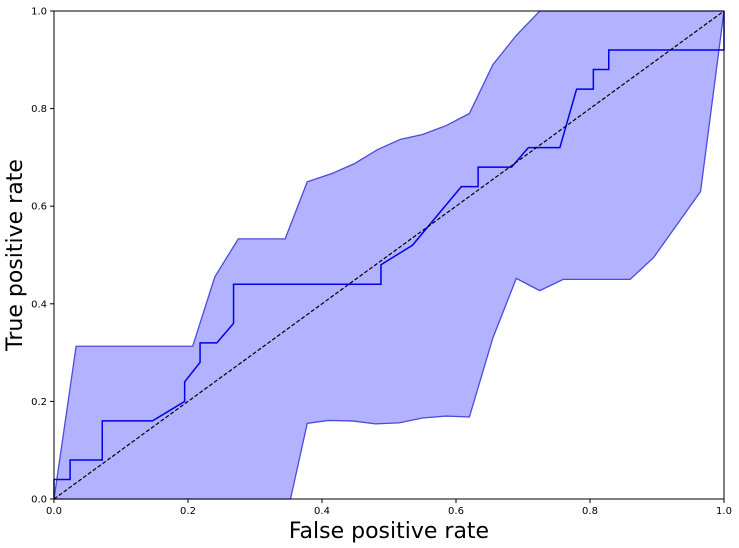  Describe the element at coordinates (42, 256) in the screenshot. I see `y-axis: 0.0 0.2 0.4 0.6 0.8 1.0` at that location.